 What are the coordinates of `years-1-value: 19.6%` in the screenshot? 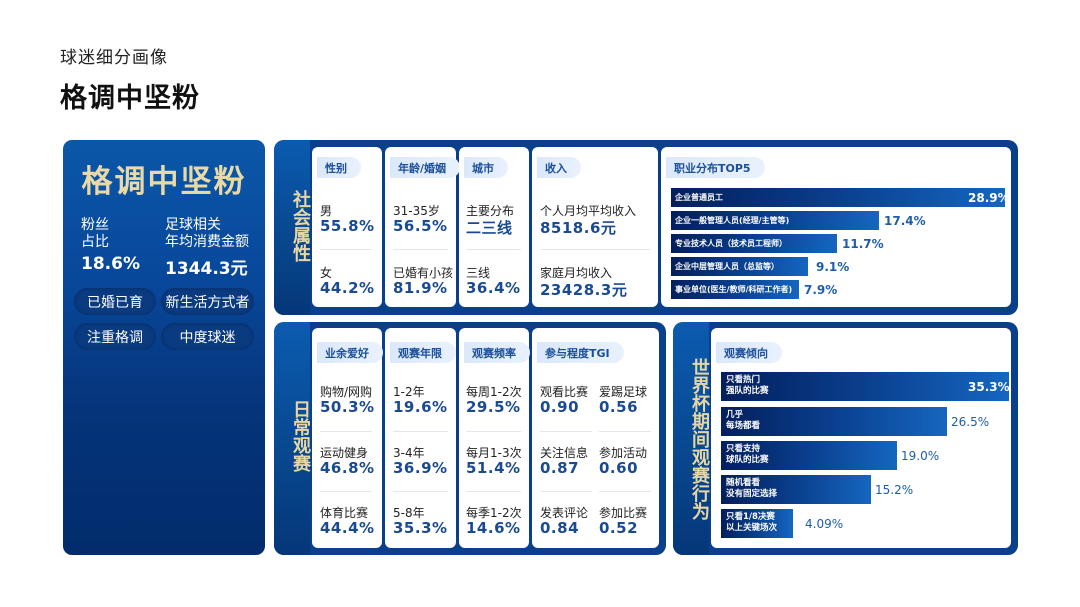 It's located at (420, 407).